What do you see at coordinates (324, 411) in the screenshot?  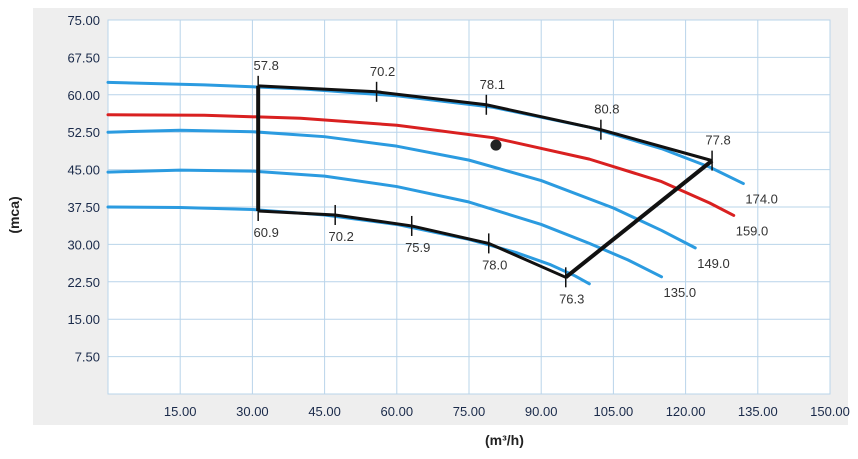 I see `x-tick-label: 45.00` at bounding box center [324, 411].